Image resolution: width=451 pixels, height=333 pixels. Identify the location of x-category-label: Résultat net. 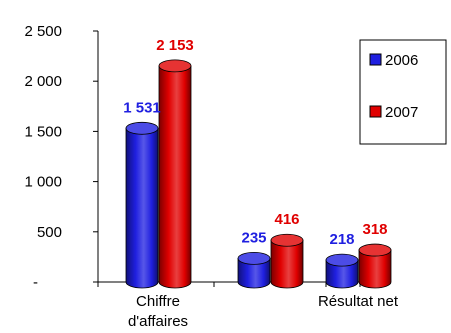
(358, 301).